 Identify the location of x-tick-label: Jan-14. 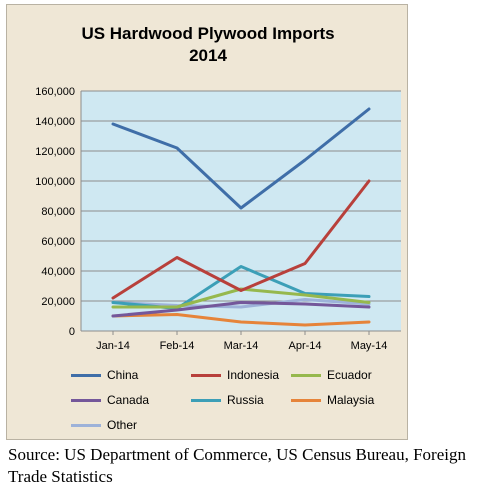
(113, 346).